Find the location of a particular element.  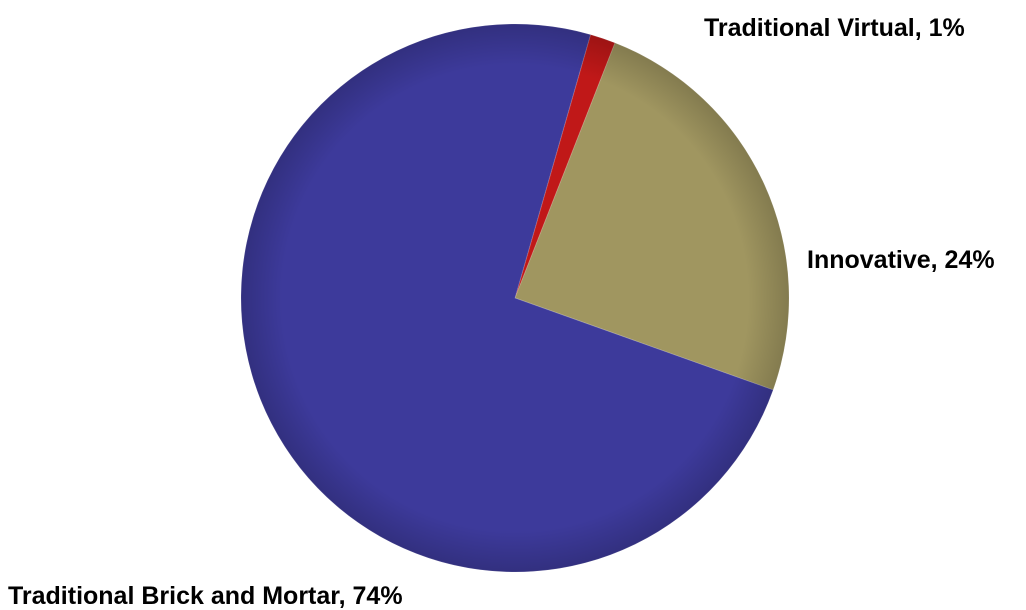

label-innovative: Innovative, 24% is located at coordinates (901, 260).